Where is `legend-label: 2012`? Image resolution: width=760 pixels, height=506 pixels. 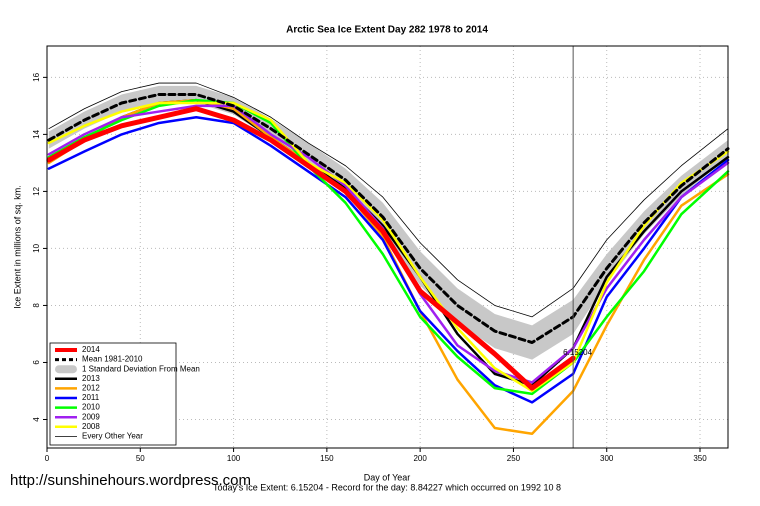 legend-label: 2012 is located at coordinates (91, 388).